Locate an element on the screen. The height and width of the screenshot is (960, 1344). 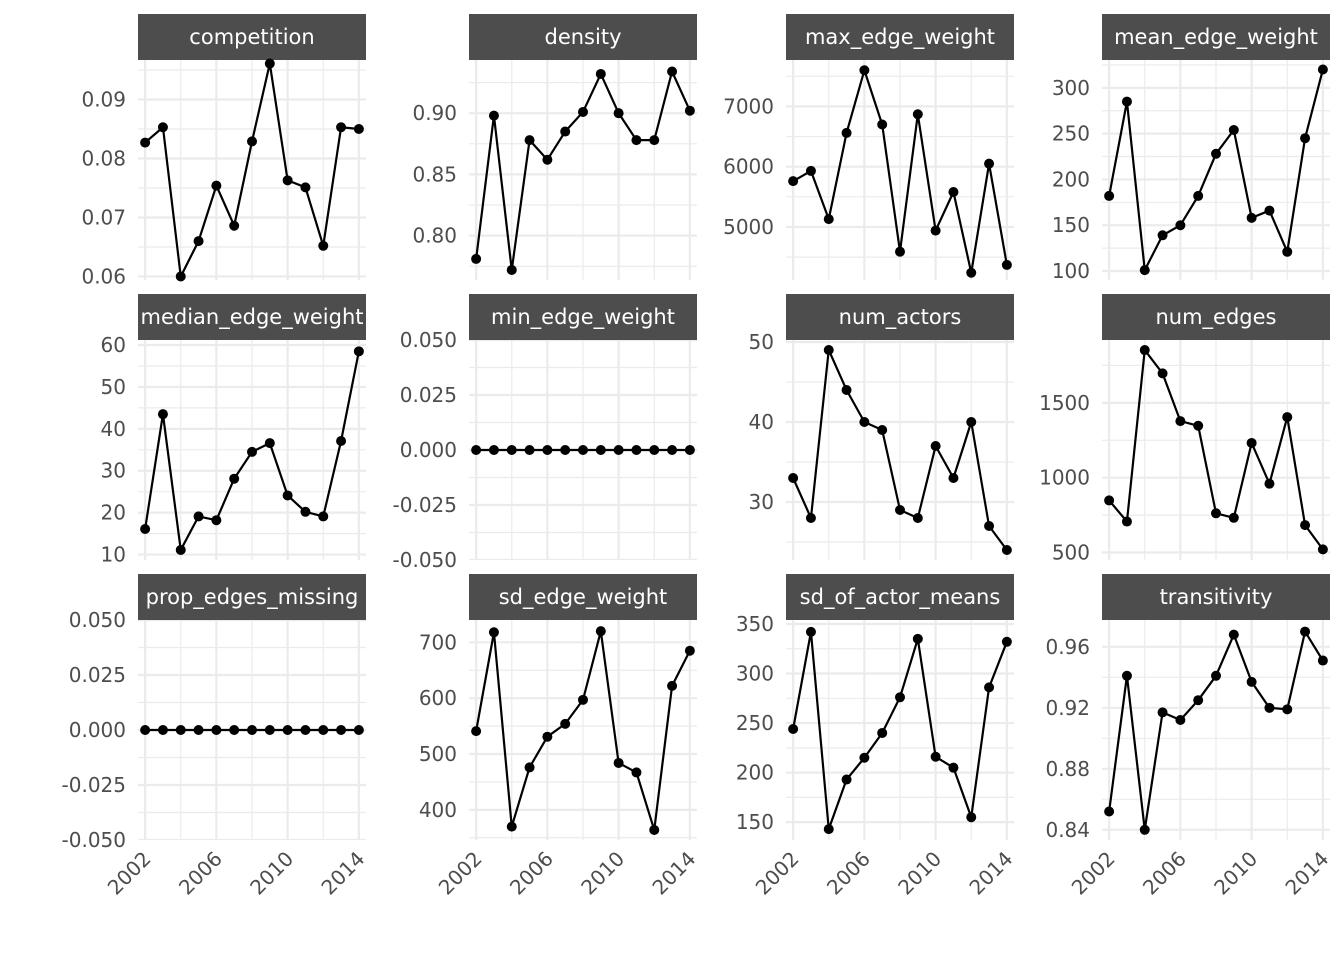
y-tick-label: 300 is located at coordinates (1071, 88).